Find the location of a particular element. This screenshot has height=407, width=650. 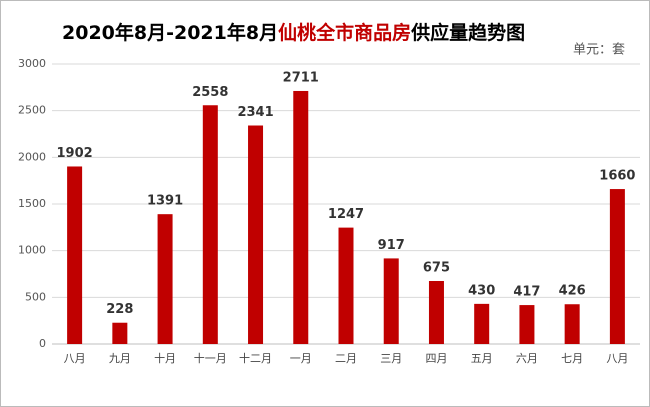

value-label: 1902 is located at coordinates (75, 153).